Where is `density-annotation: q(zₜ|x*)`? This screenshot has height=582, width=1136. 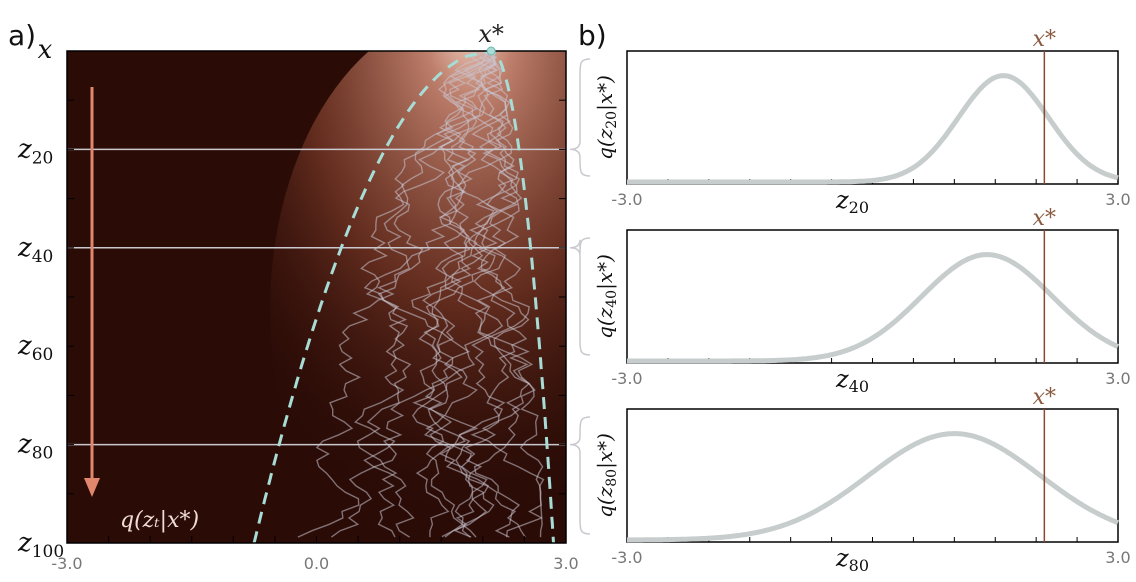
density-annotation: q(zₜ|x*) is located at coordinates (159, 520).